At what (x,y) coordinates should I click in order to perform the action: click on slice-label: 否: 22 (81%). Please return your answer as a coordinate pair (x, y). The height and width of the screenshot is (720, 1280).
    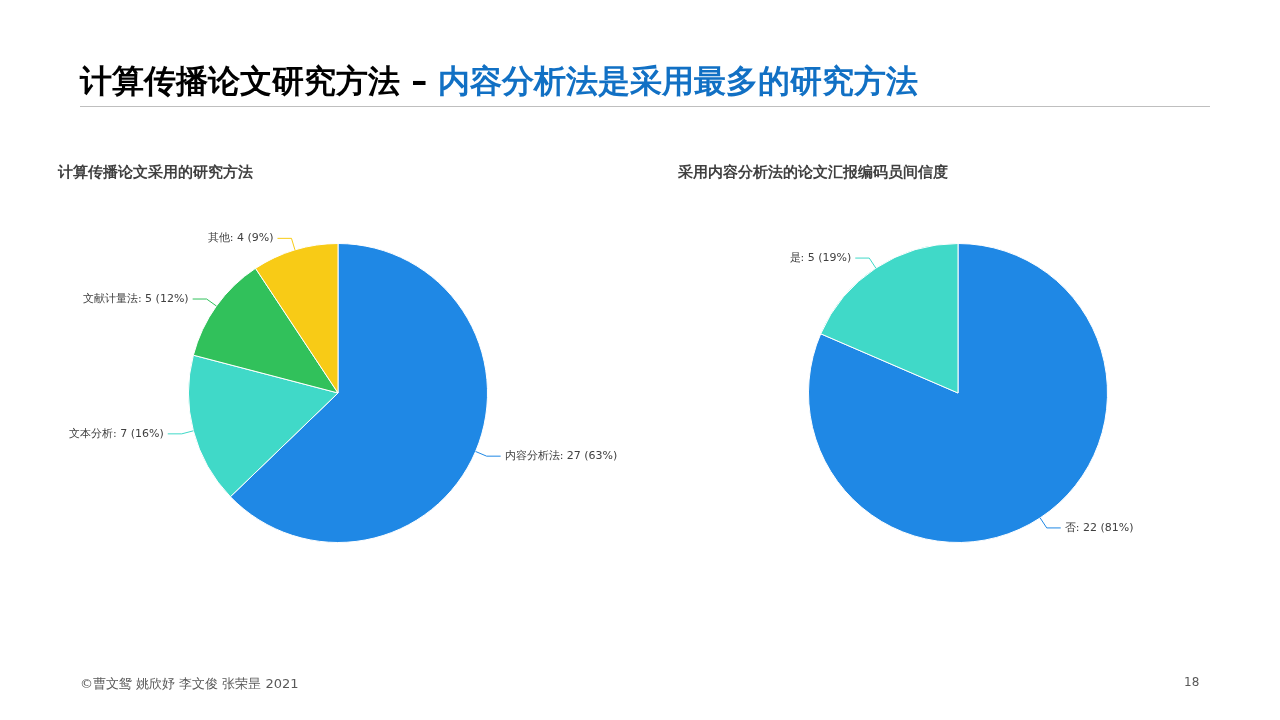
    Looking at the image, I should click on (1099, 527).